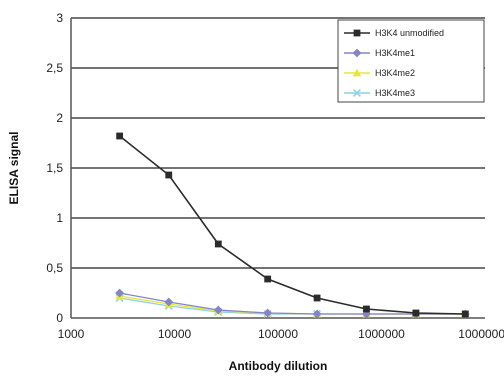  I want to click on y-tick-labels: 0 0,5 1 1,5 2 2,5 3, so click(54, 168).